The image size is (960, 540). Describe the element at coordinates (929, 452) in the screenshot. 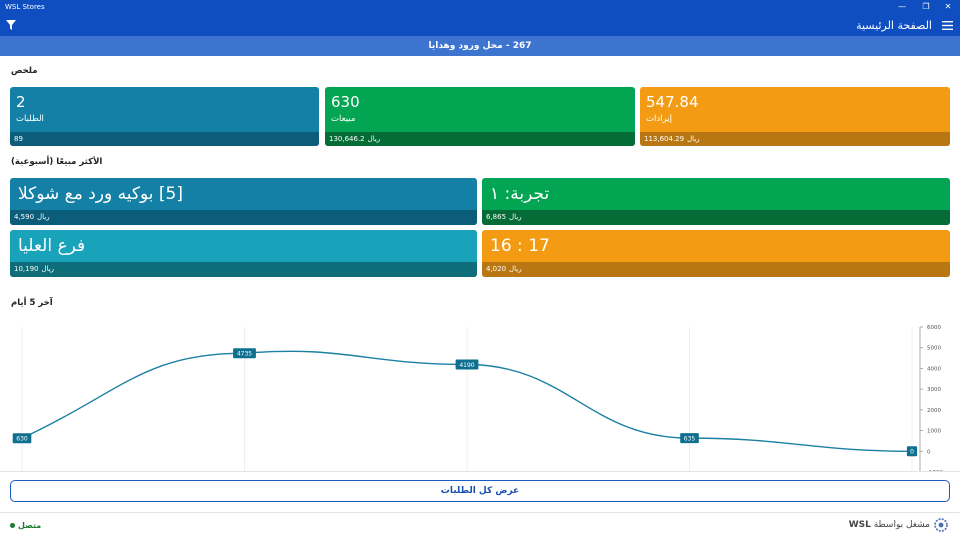

I see `chart-y-tick-label: 0` at that location.